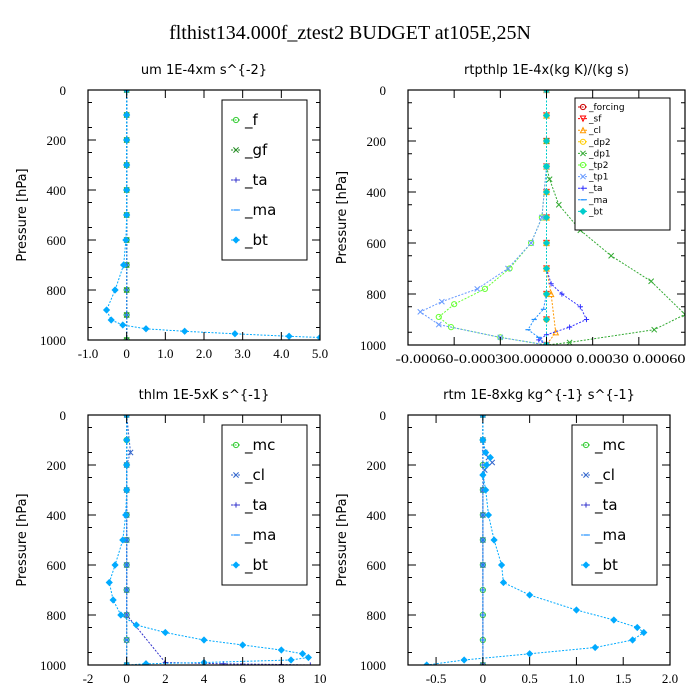 Image resolution: width=700 pixels, height=700 pixels. Describe the element at coordinates (204, 678) in the screenshot. I see `x-tick-label: 4` at that location.